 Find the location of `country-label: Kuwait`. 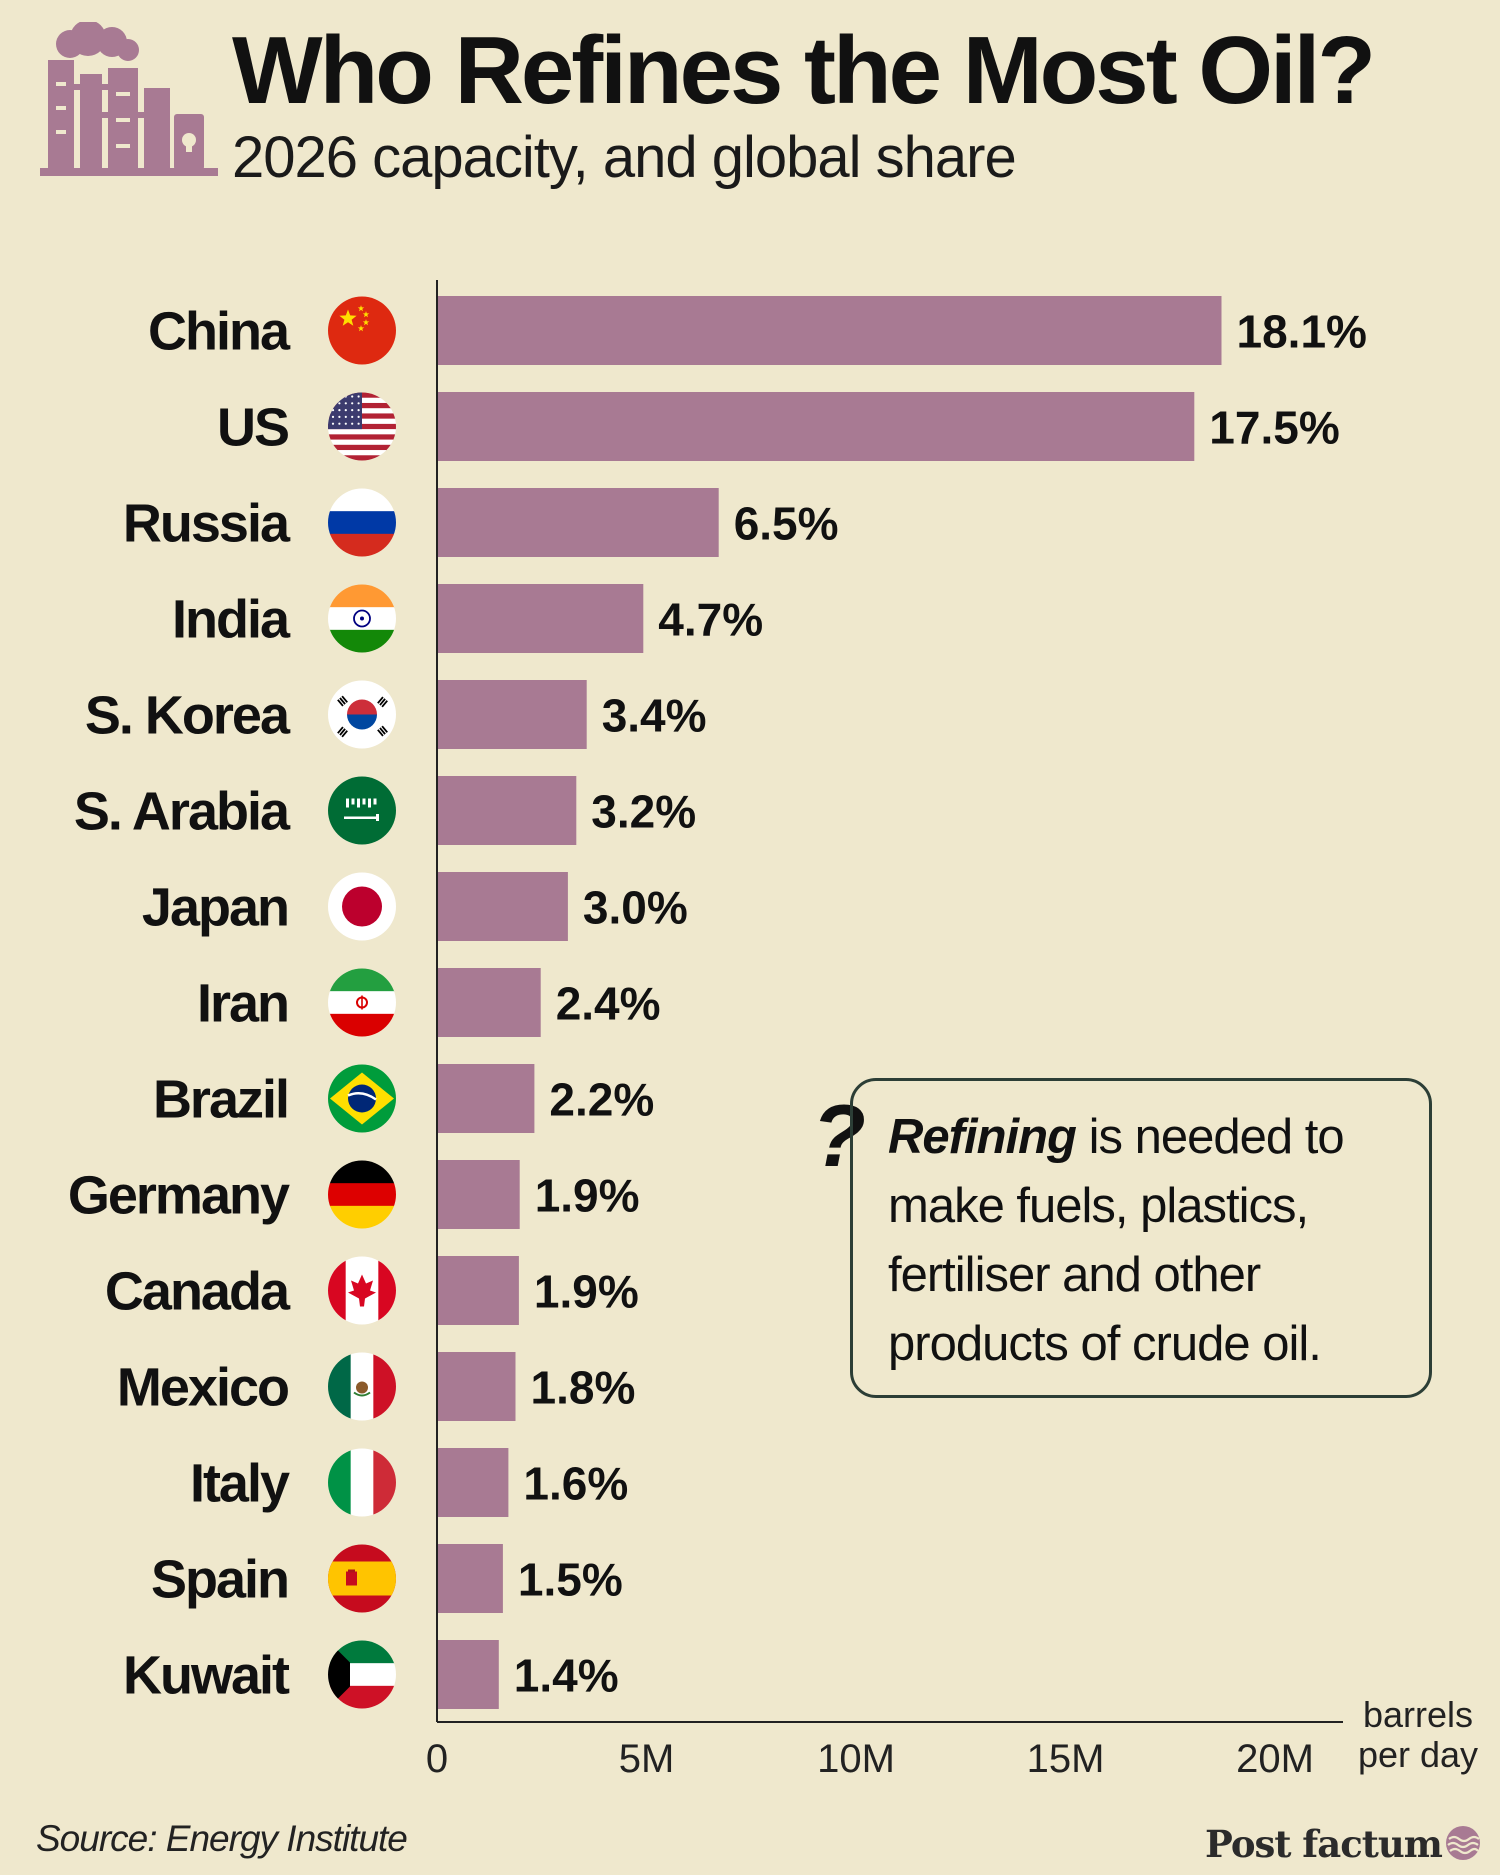

country-label: Kuwait is located at coordinates (206, 1676).